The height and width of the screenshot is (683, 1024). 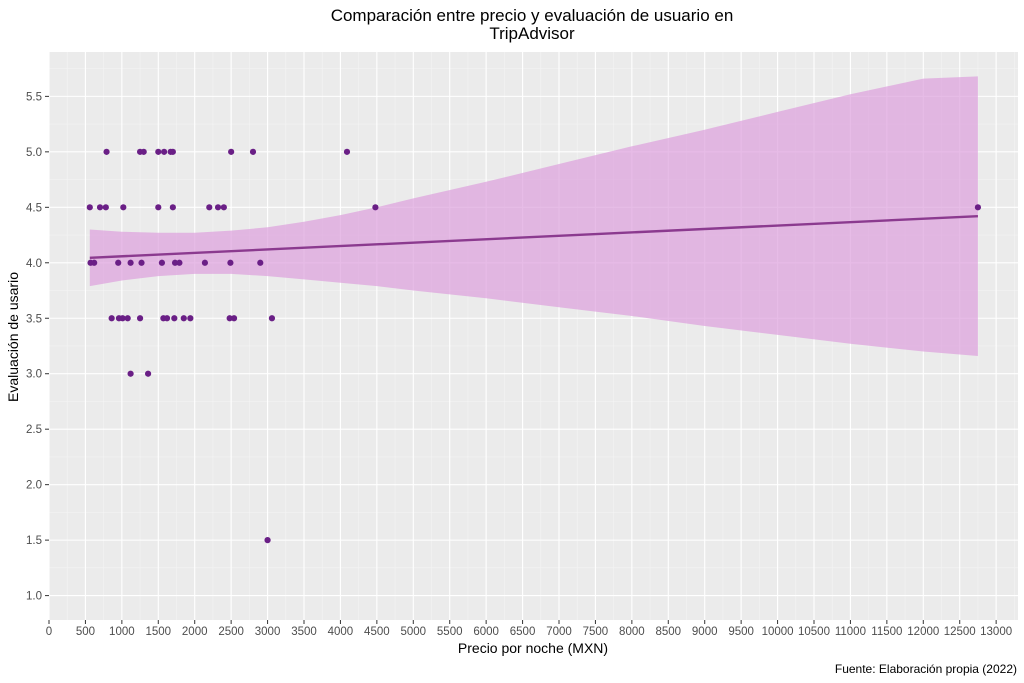 What do you see at coordinates (559, 632) in the screenshot?
I see `x-tick-label: 7000` at bounding box center [559, 632].